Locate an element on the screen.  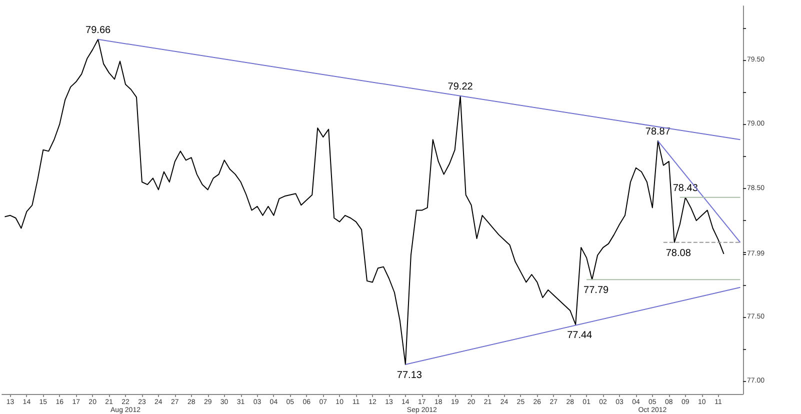
annotation: 78.08 is located at coordinates (679, 253).